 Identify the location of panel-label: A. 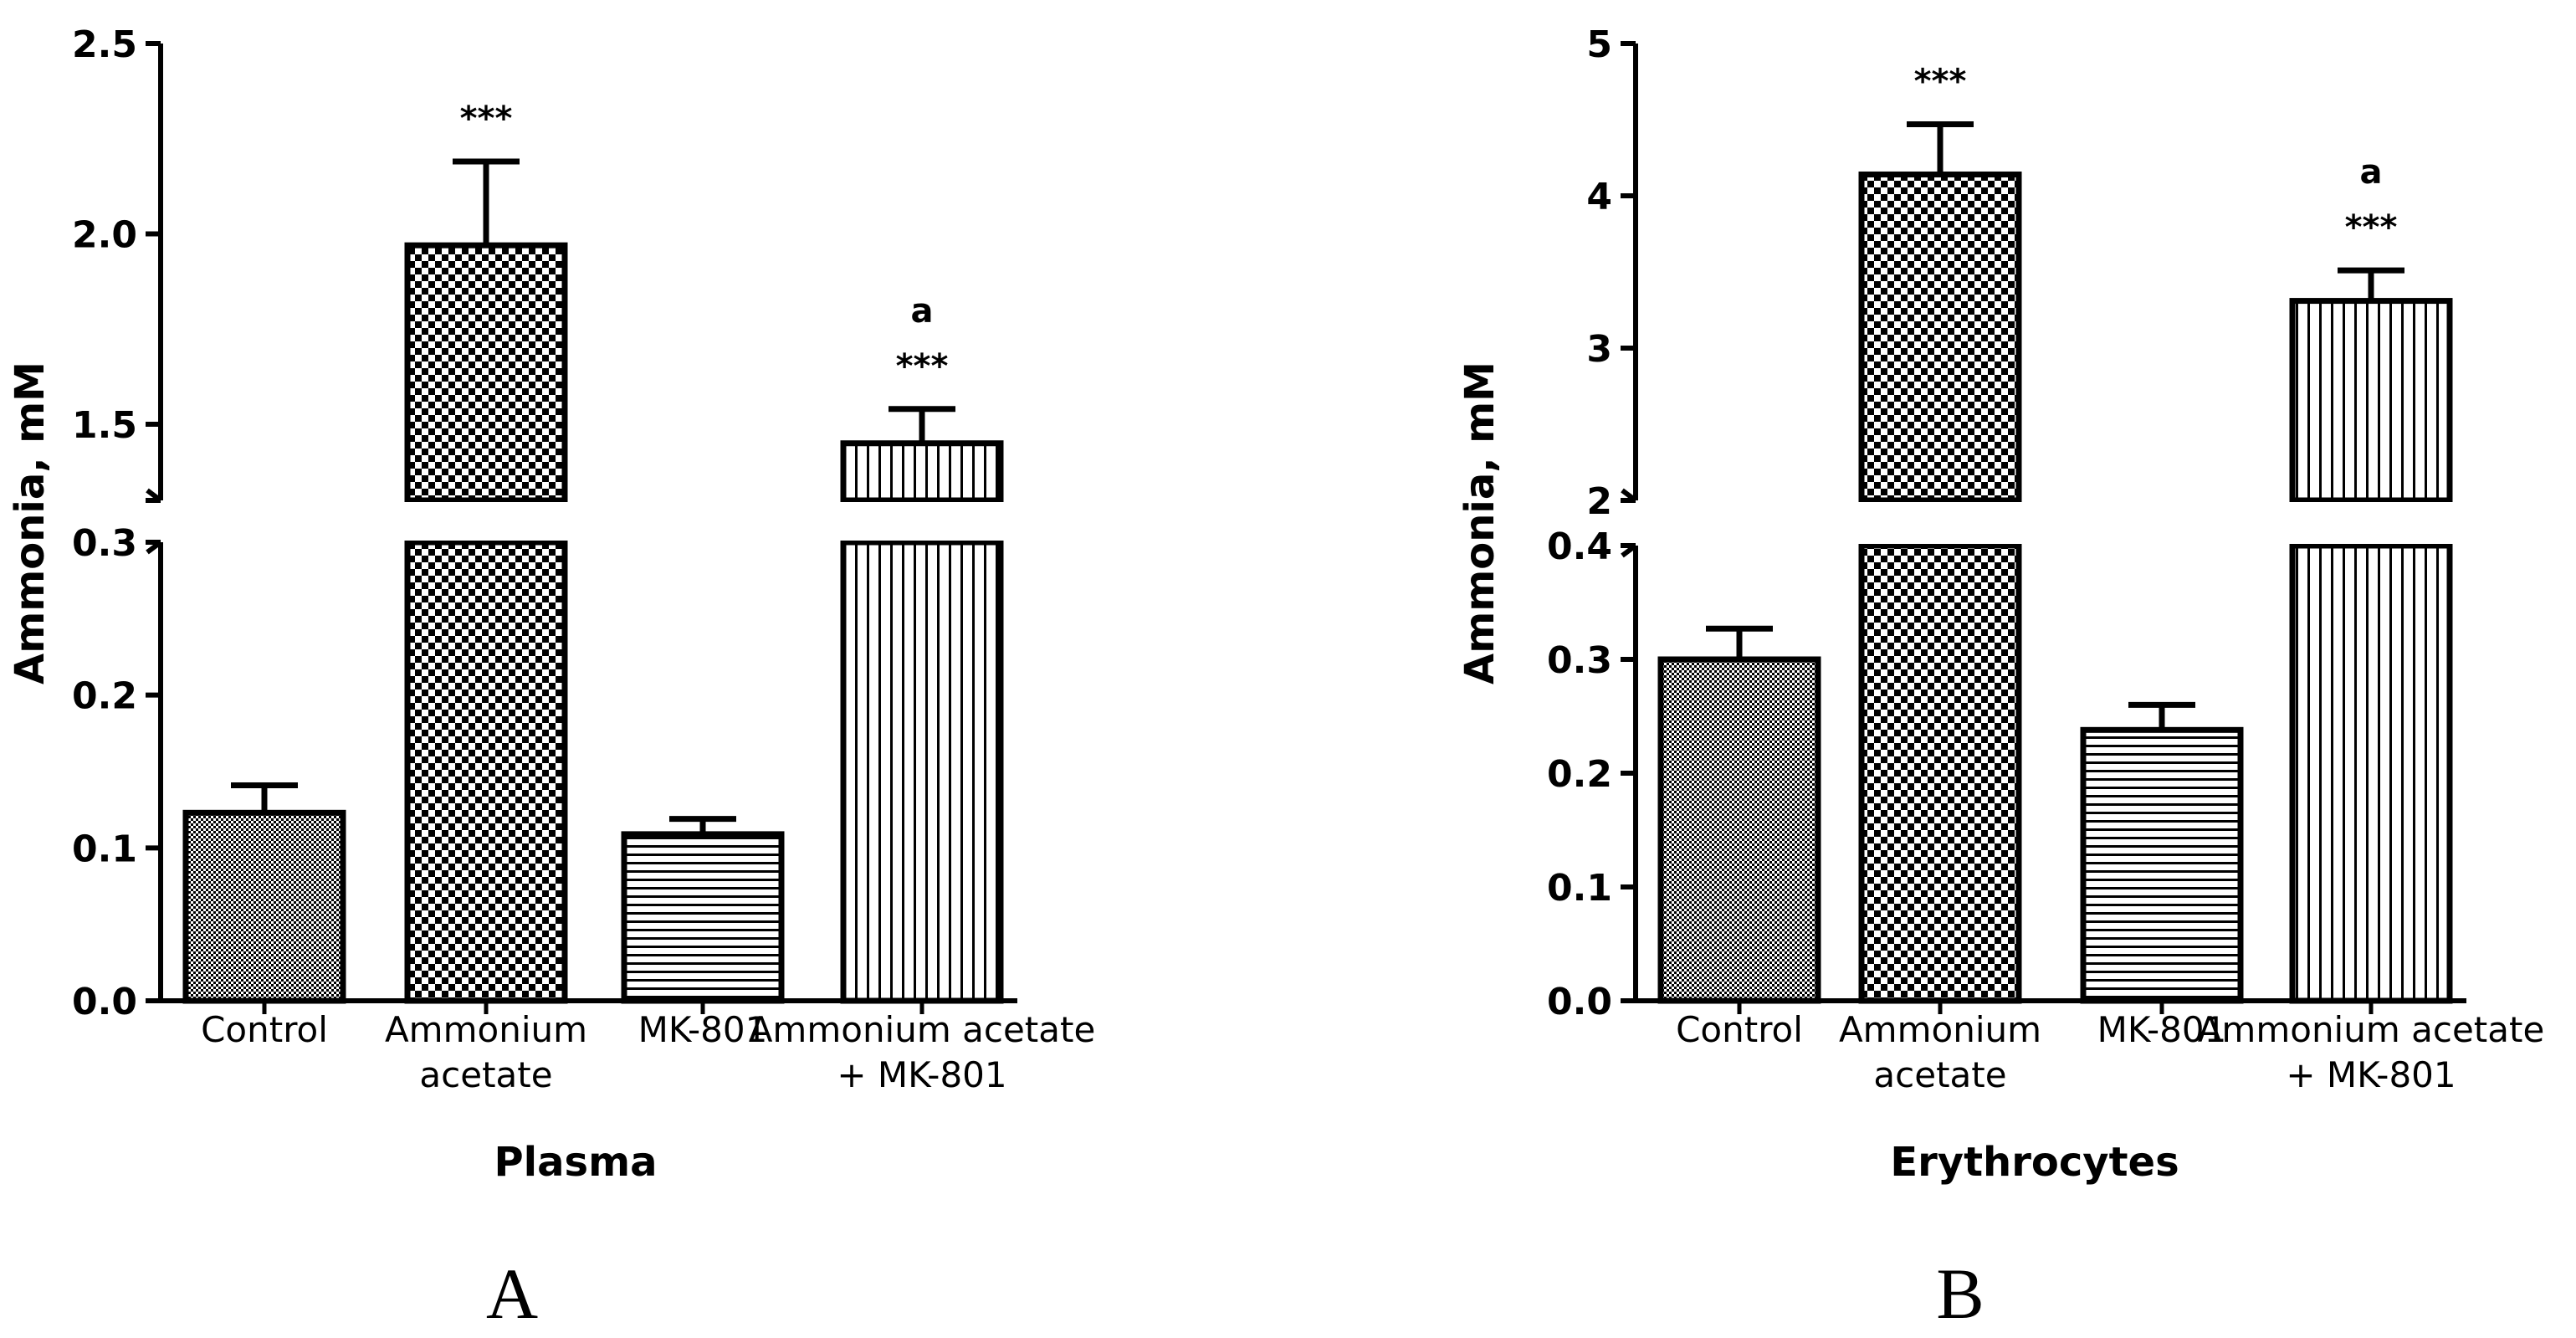
(512, 1293).